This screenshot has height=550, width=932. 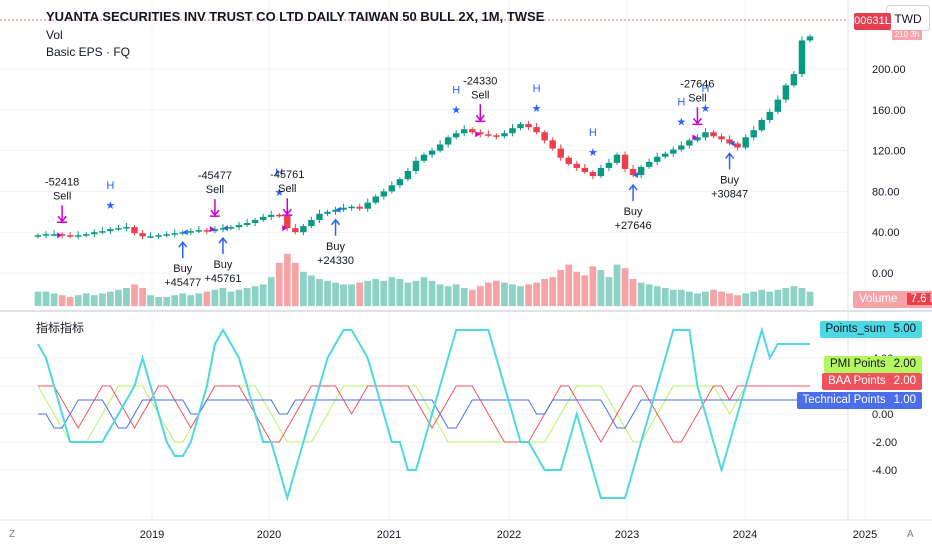 I want to click on buy-marker, so click(x=338, y=209).